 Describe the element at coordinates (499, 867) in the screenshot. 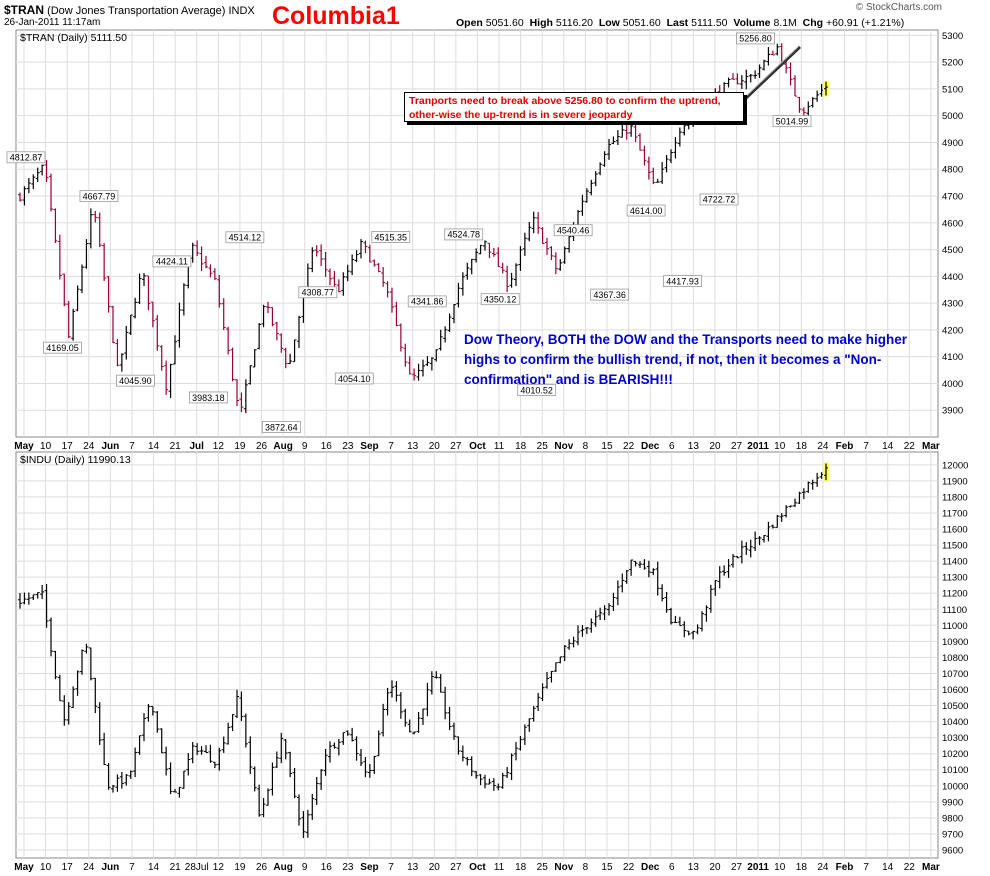

I see `x-tick-label: 11` at that location.